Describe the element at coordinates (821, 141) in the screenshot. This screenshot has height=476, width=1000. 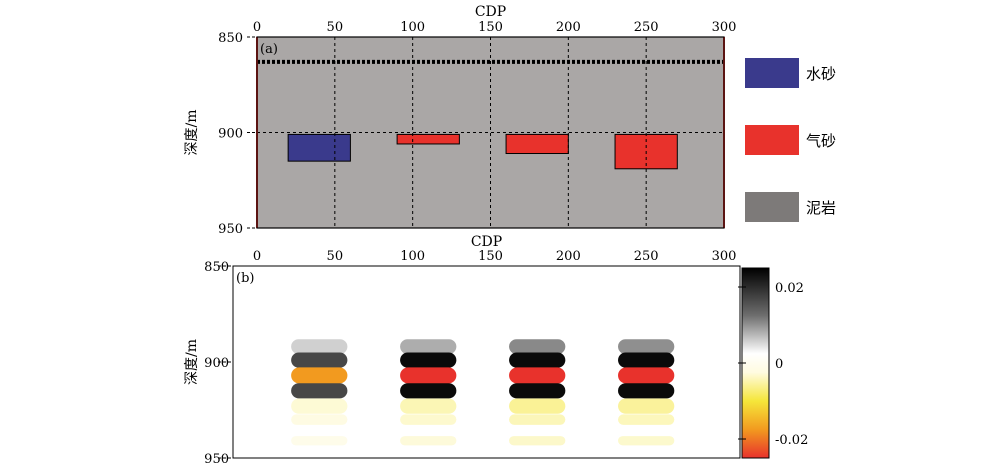
I see `legend-label: 气砂` at that location.